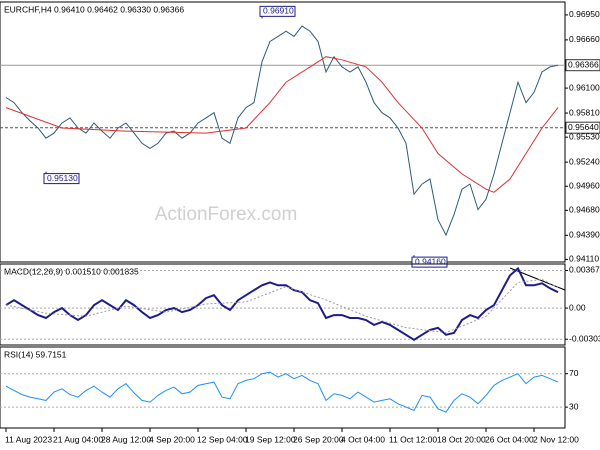 The image size is (600, 450). I want to click on y-tick-label: 0.96660, so click(584, 39).